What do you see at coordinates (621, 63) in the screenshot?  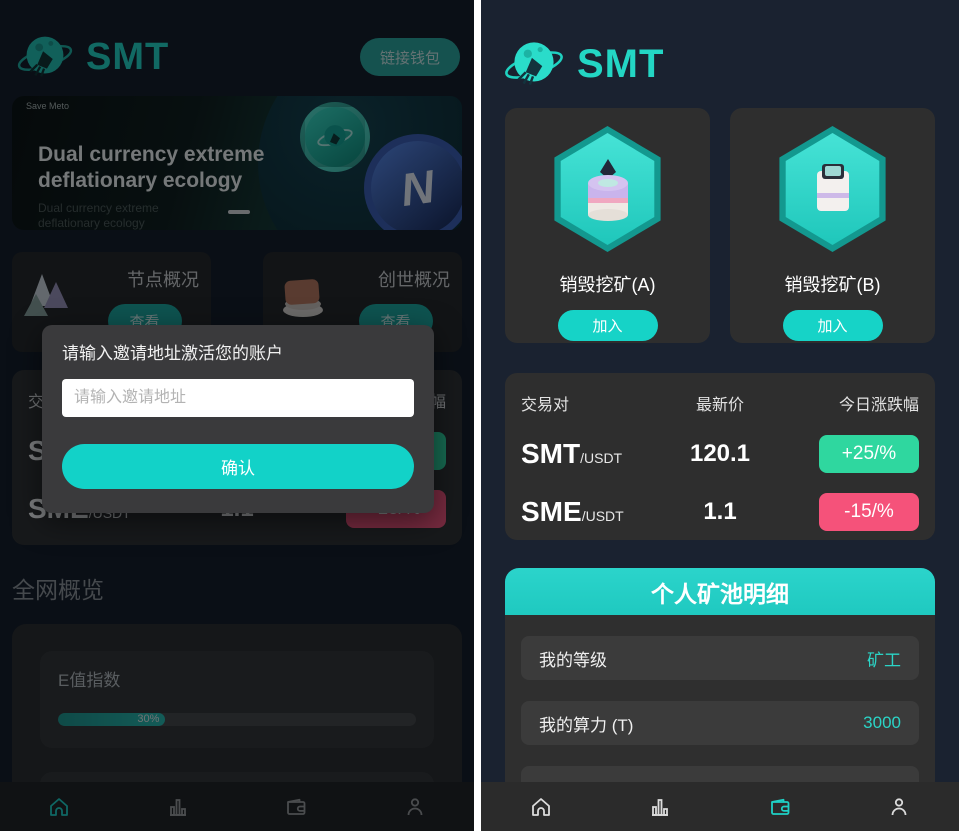 I see `logo-text: SMT` at bounding box center [621, 63].